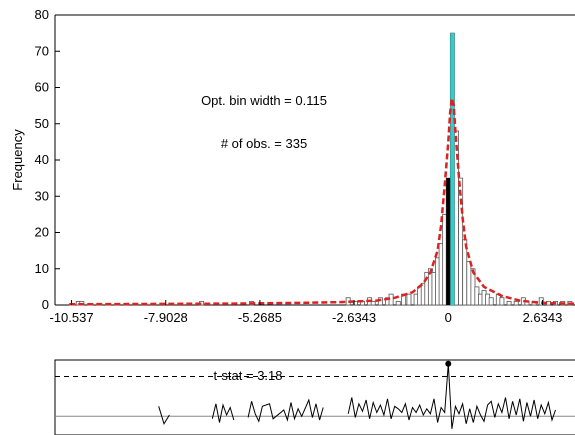  What do you see at coordinates (42, 195) in the screenshot?
I see `y-tick-label: 30` at bounding box center [42, 195].